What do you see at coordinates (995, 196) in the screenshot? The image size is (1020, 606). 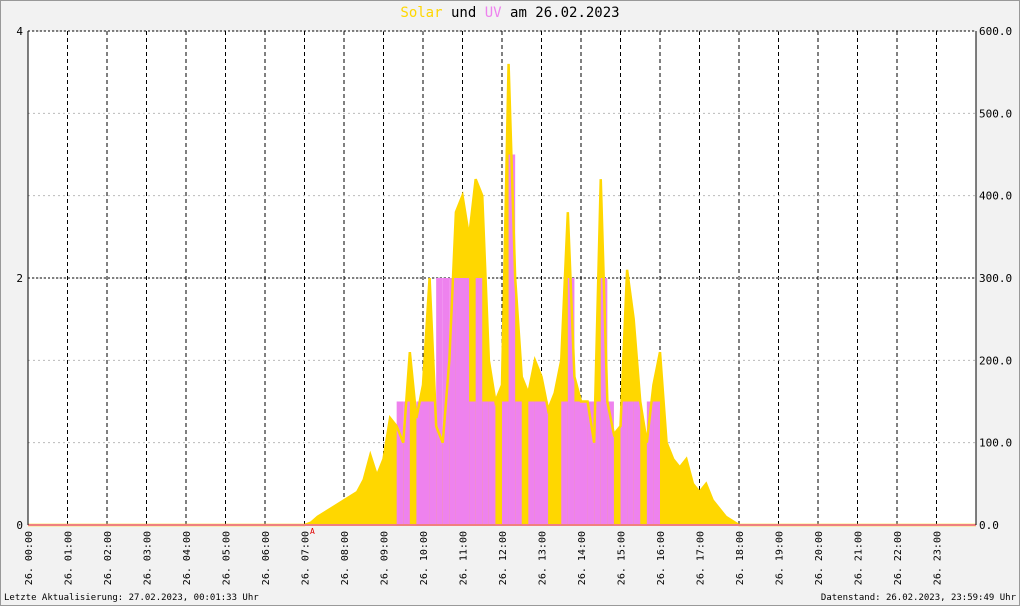 I see `y2-tick-label: 400.0` at bounding box center [995, 196].